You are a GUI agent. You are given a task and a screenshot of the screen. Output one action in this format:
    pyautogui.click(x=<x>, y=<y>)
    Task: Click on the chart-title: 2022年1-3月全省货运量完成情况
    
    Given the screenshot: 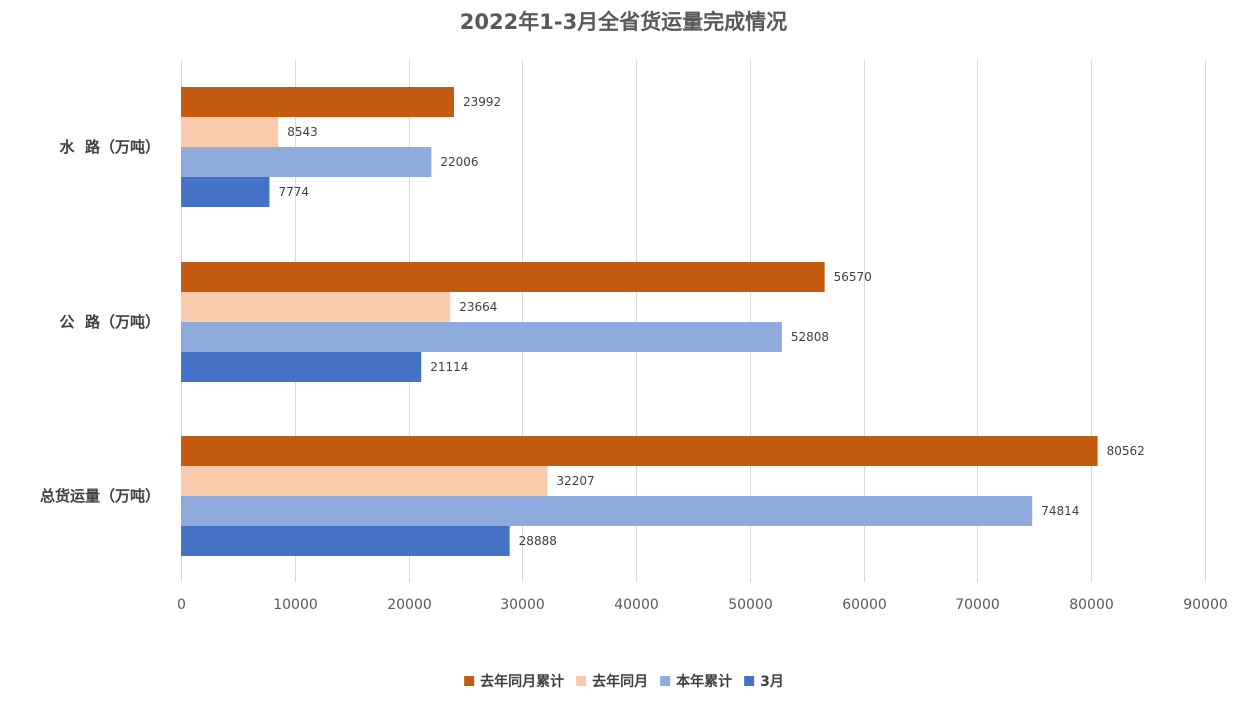 What is the action you would take?
    pyautogui.click(x=623, y=22)
    